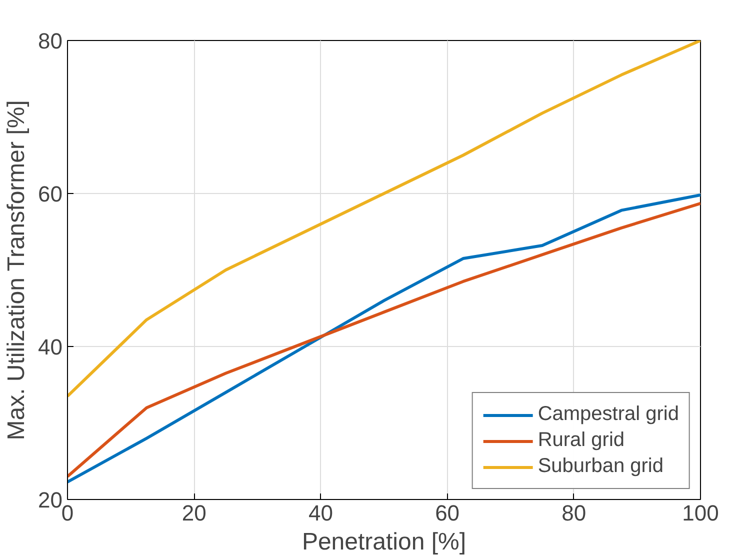 This screenshot has height=558, width=730. Describe the element at coordinates (608, 414) in the screenshot. I see `legend-label: Campestral grid` at that location.